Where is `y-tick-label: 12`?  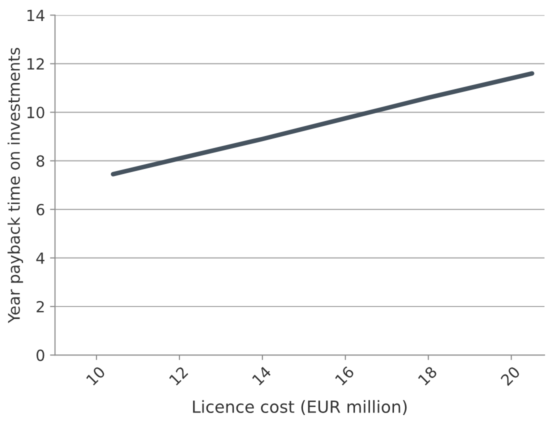
y-tick-label: 12 is located at coordinates (36, 64).